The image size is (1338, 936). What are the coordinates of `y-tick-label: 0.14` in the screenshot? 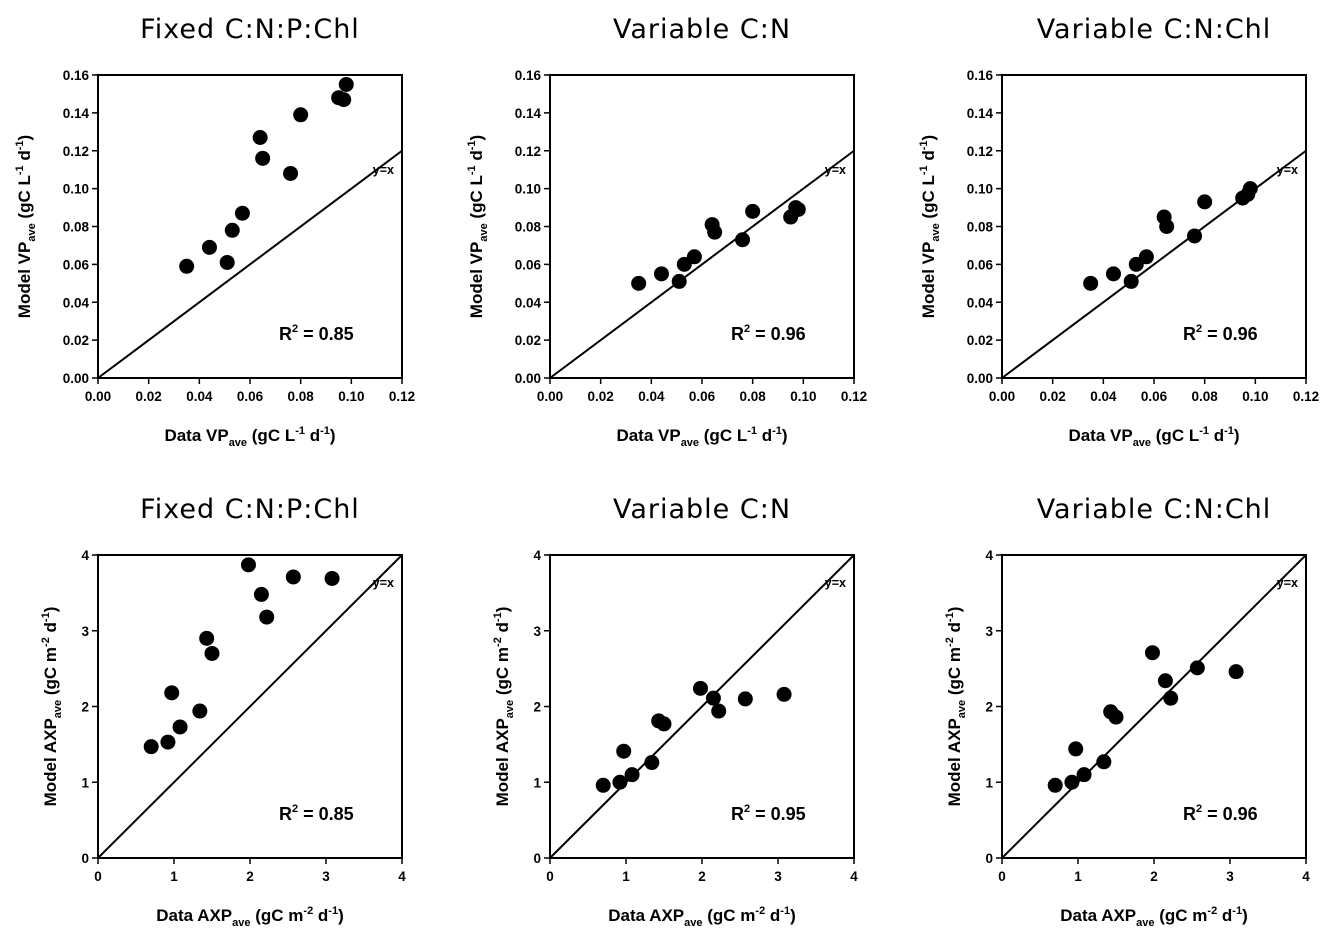 It's located at (76, 113).